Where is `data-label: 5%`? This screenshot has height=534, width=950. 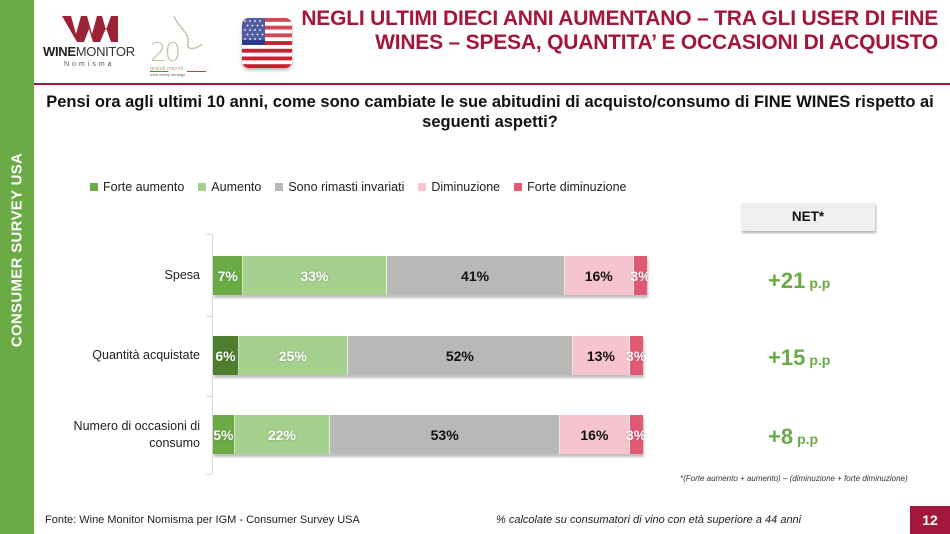 data-label: 5% is located at coordinates (223, 434).